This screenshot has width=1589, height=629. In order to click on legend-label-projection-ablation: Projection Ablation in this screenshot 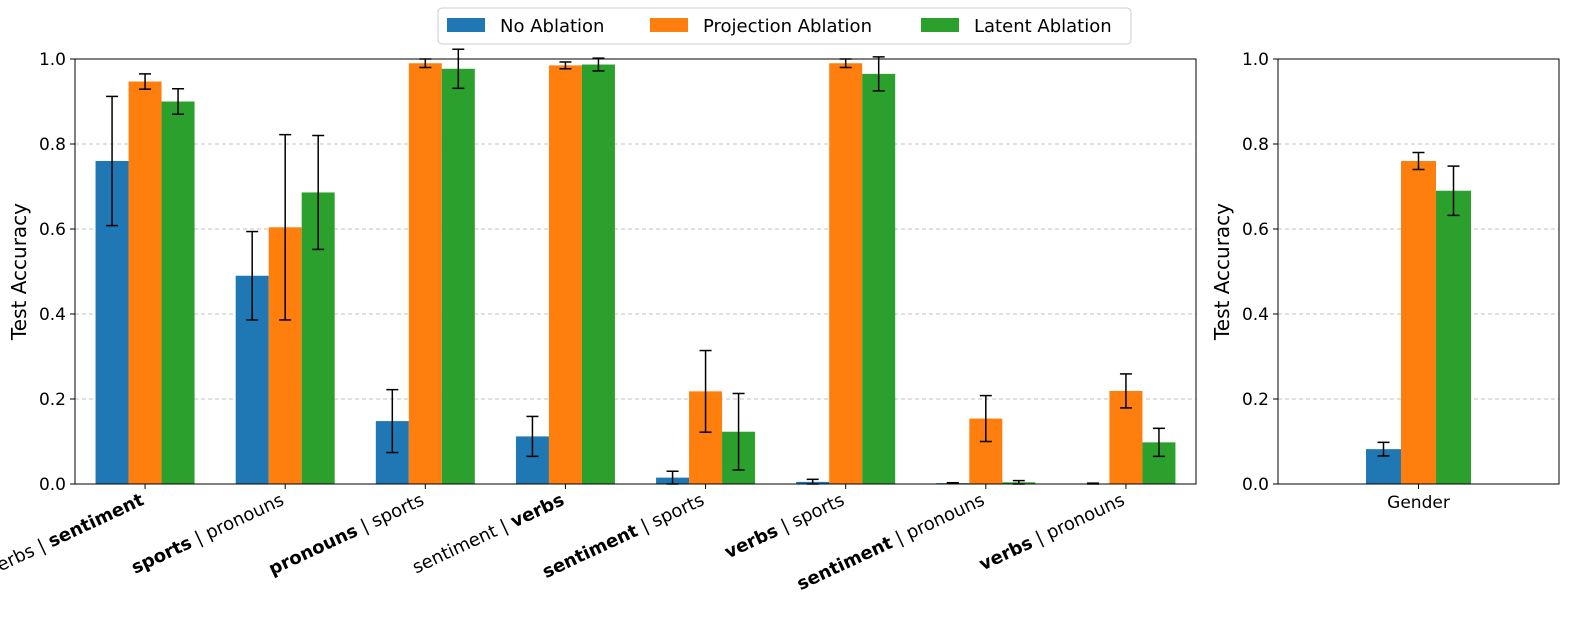, I will do `click(787, 26)`.